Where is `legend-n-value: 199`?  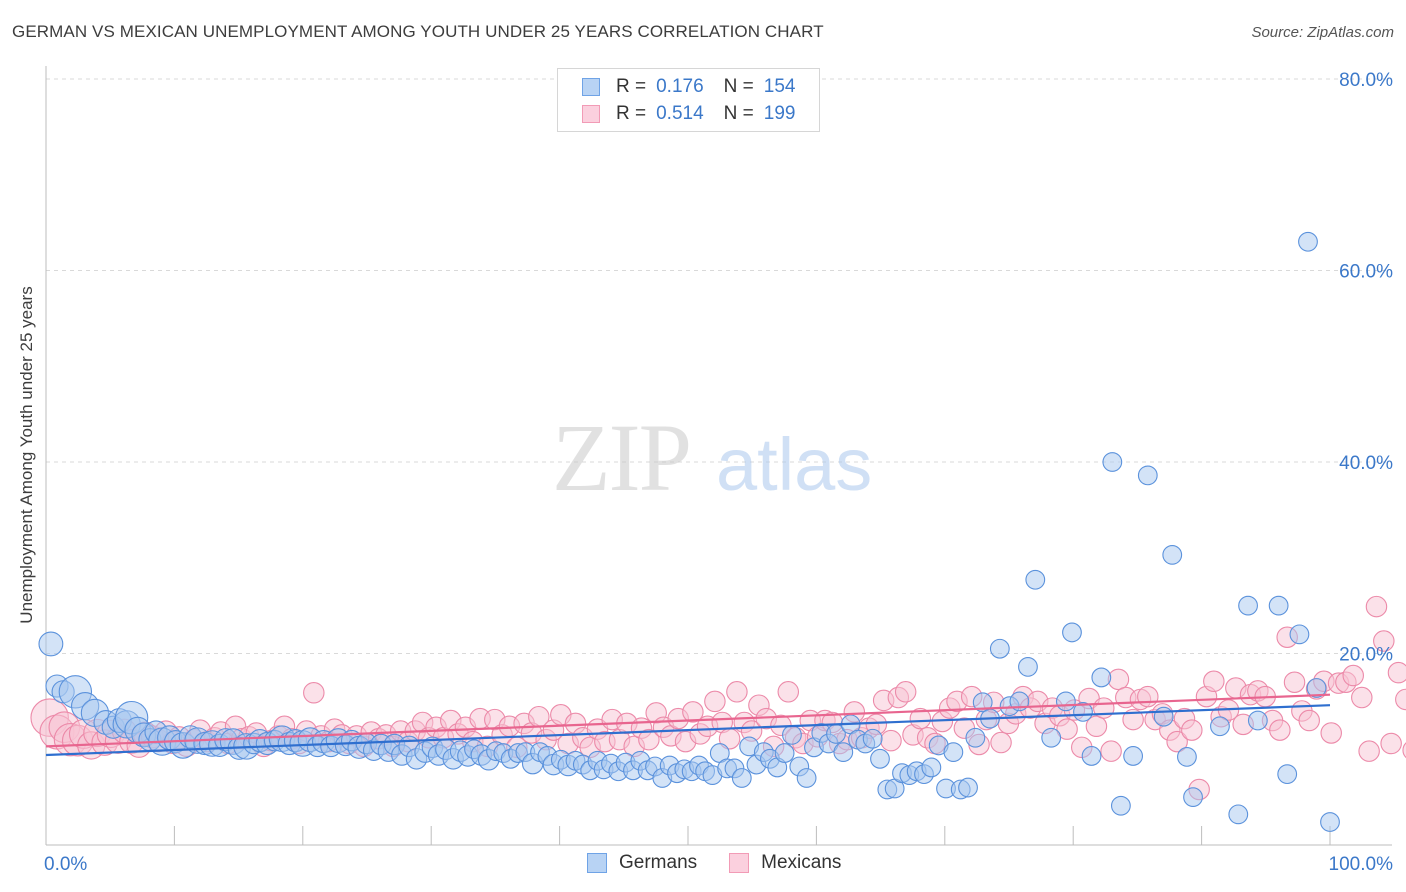 legend-n-value: 199 is located at coordinates (779, 113).